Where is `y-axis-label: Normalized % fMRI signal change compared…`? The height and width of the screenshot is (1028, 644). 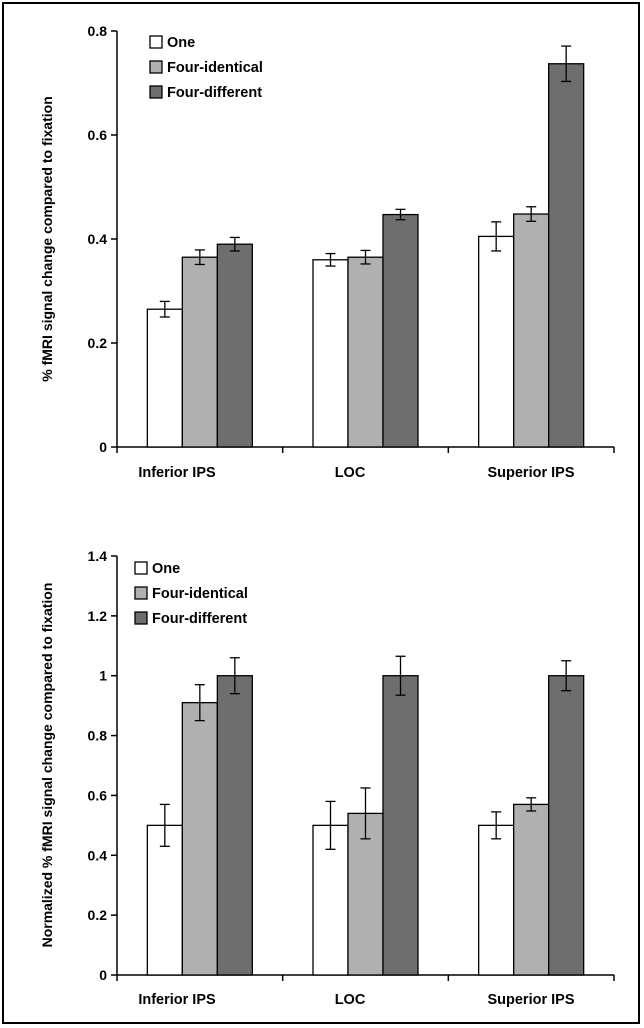
y-axis-label: Normalized % fMRI signal change compared… is located at coordinates (47, 765).